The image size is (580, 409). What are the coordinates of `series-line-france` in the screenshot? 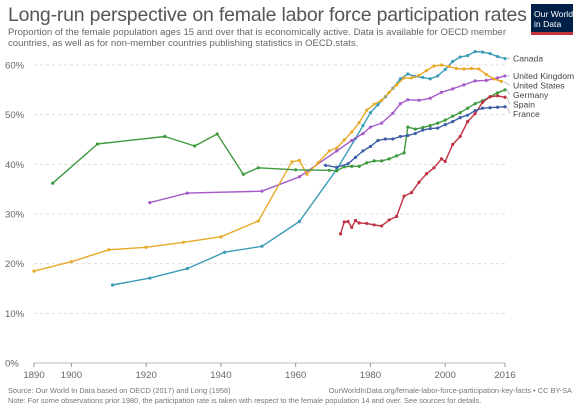 It's located at (415, 137).